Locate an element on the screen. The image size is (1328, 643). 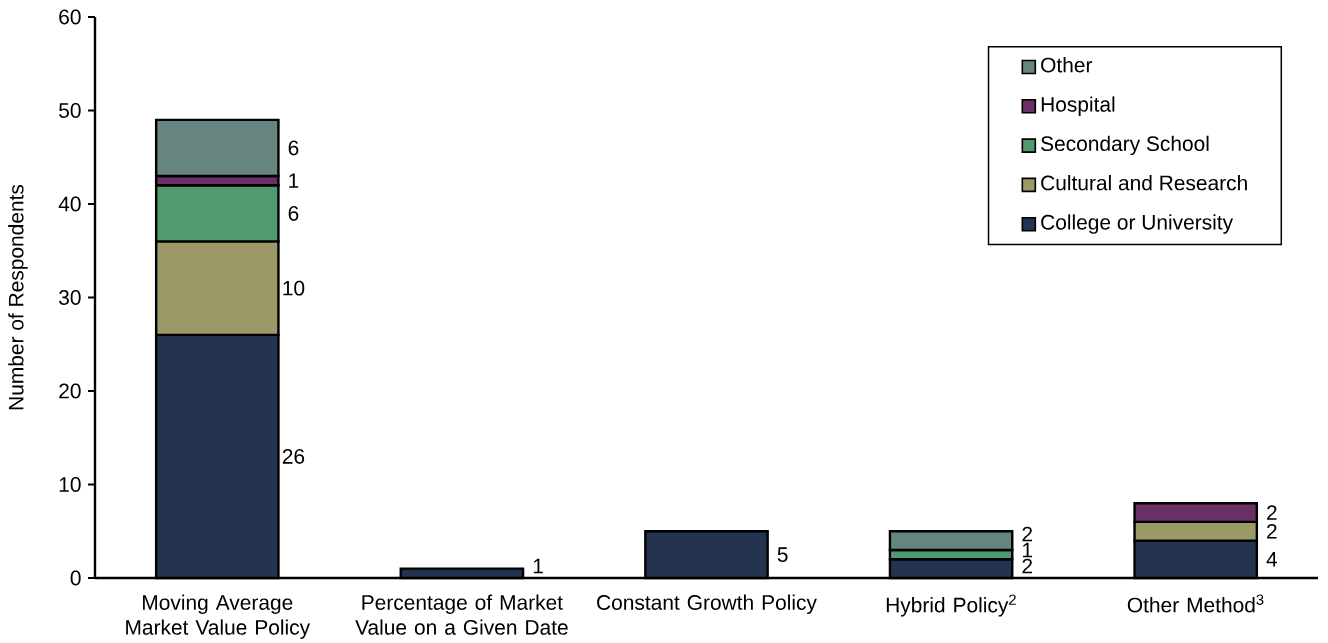
x-tick-label: Moving Average Market Value Policy is located at coordinates (218, 616).